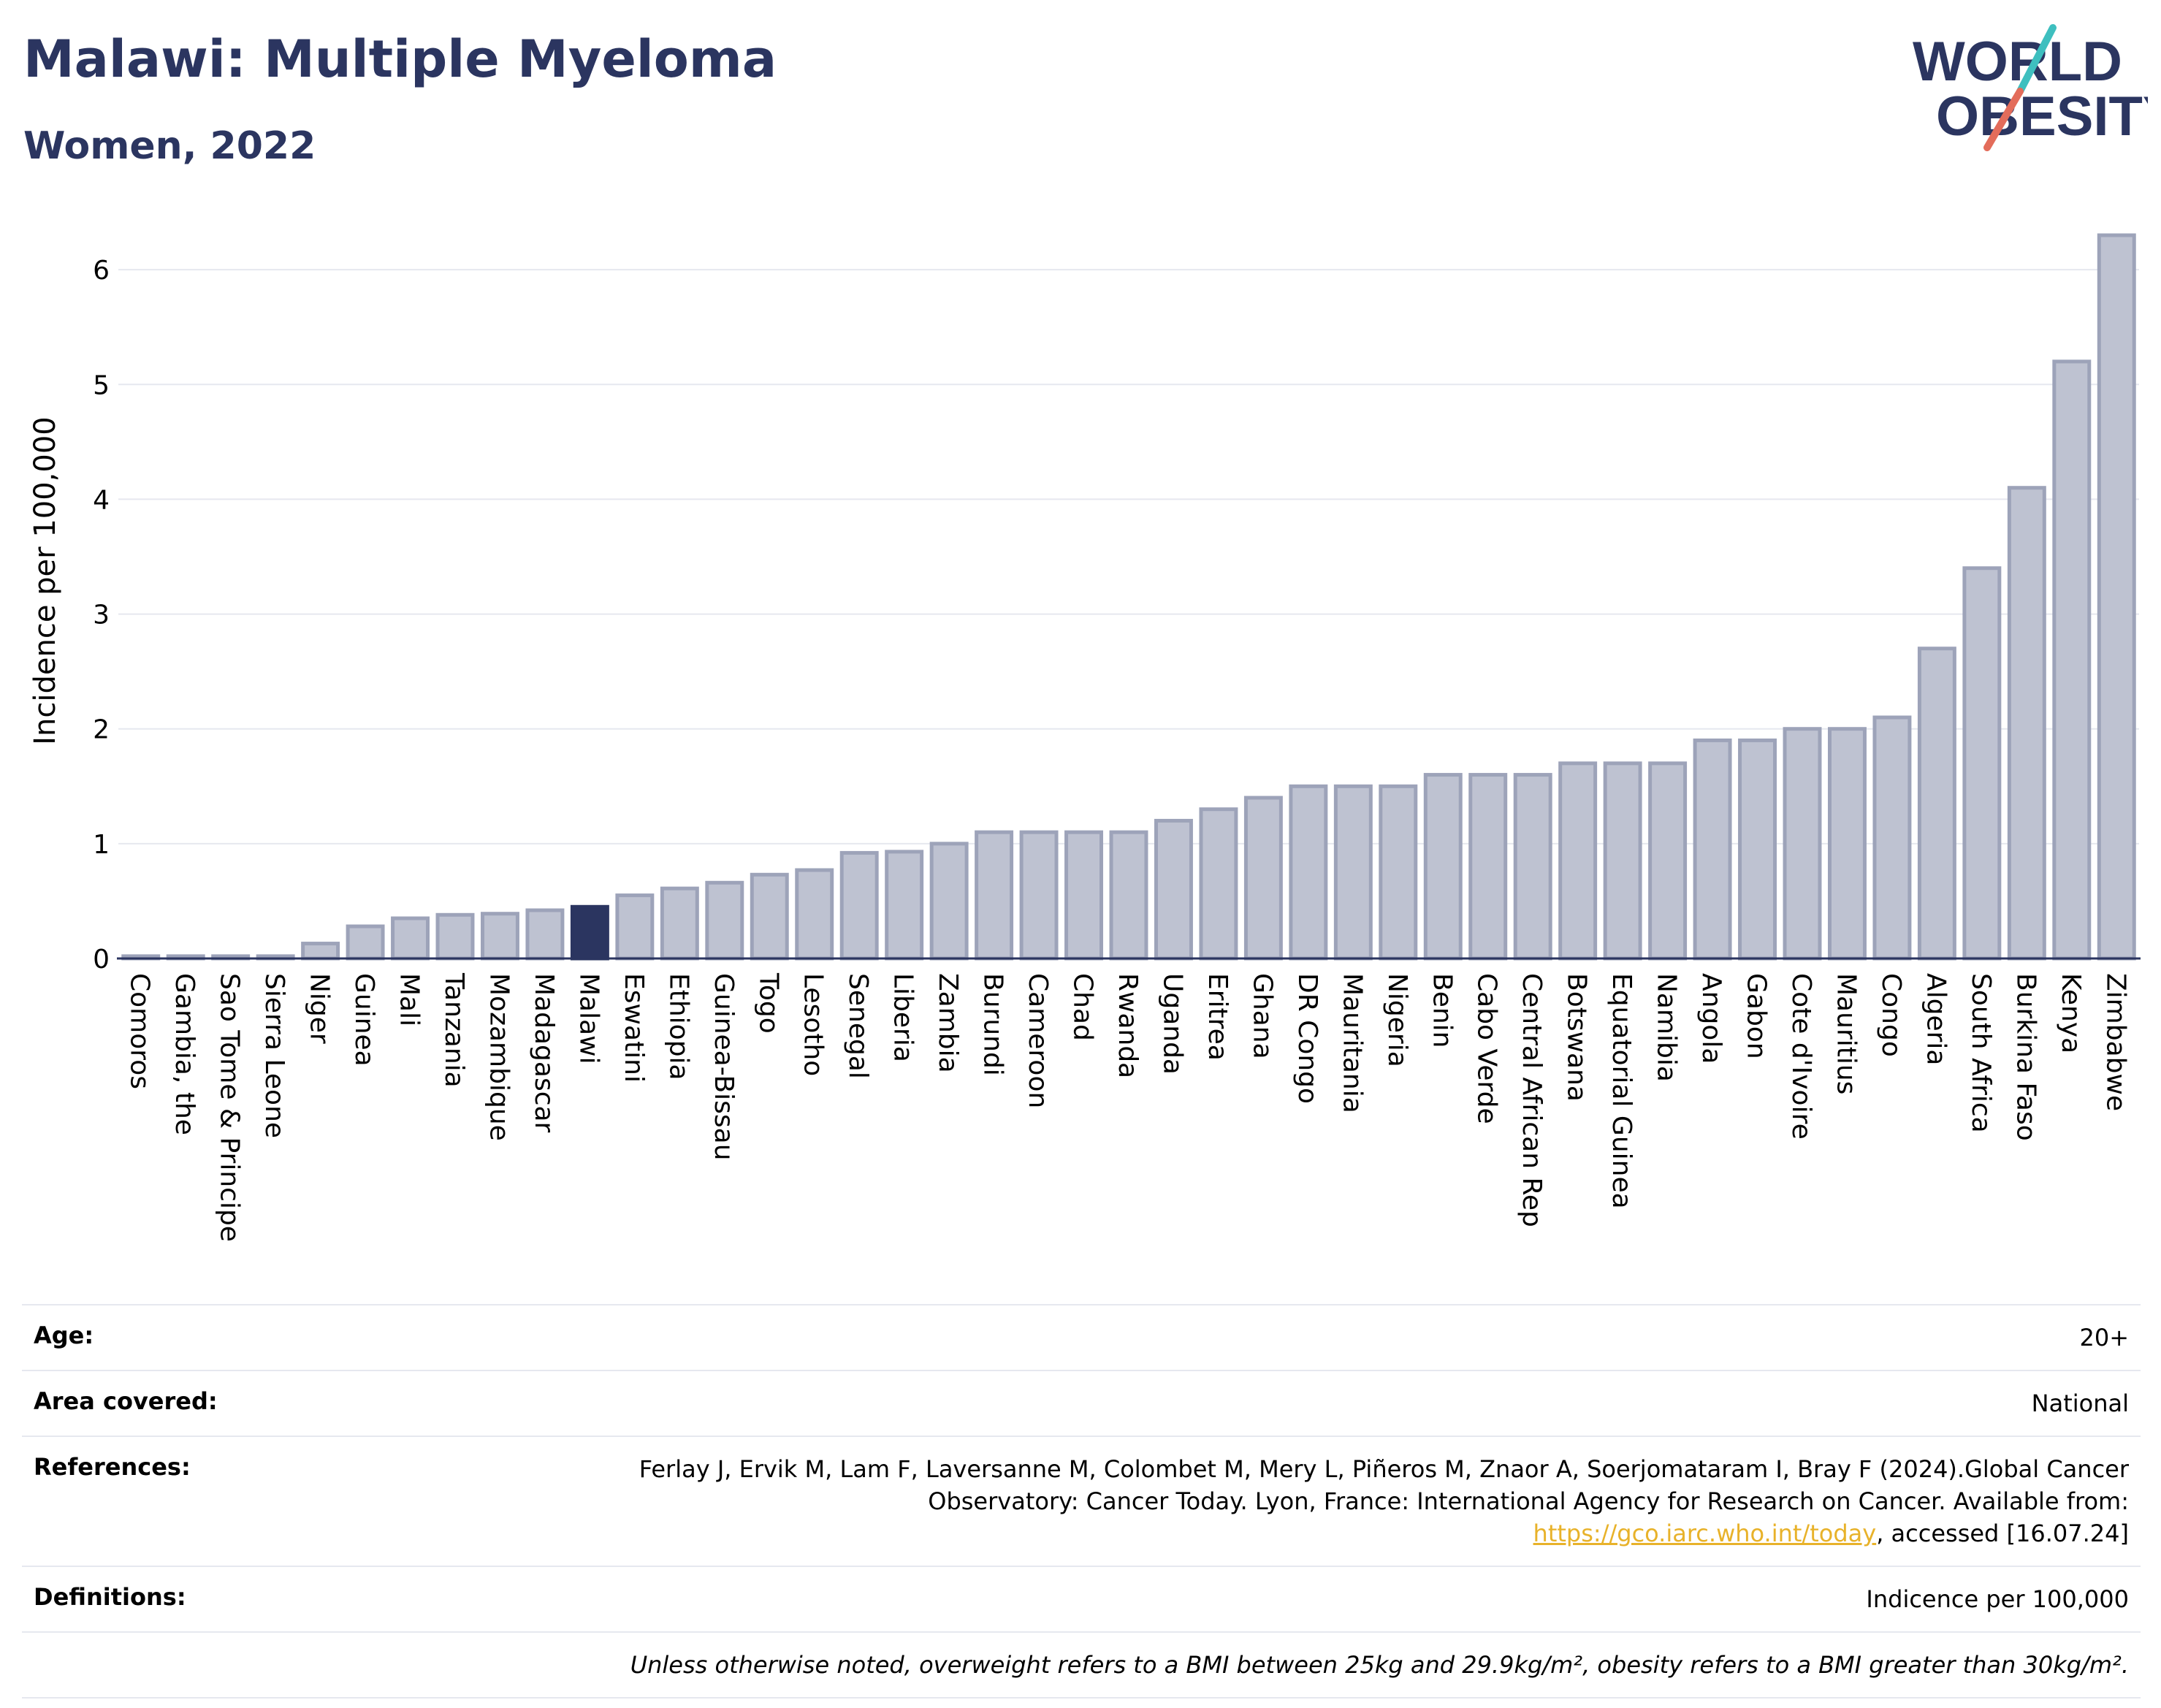 The height and width of the screenshot is (1708, 2161). Describe the element at coordinates (409, 999) in the screenshot. I see `x-tick-label: Mali` at that location.